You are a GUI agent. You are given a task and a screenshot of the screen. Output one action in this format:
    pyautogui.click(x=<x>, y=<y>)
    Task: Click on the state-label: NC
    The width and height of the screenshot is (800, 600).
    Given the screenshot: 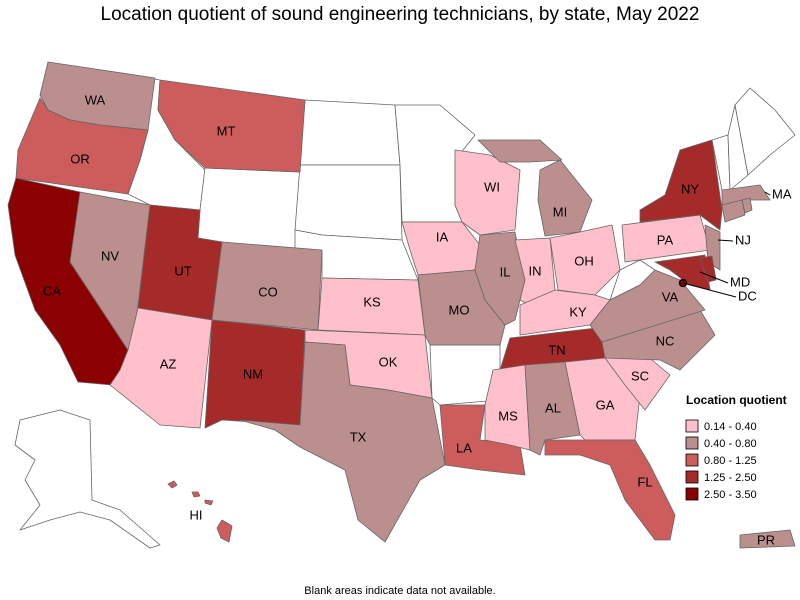 What is the action you would take?
    pyautogui.click(x=665, y=340)
    